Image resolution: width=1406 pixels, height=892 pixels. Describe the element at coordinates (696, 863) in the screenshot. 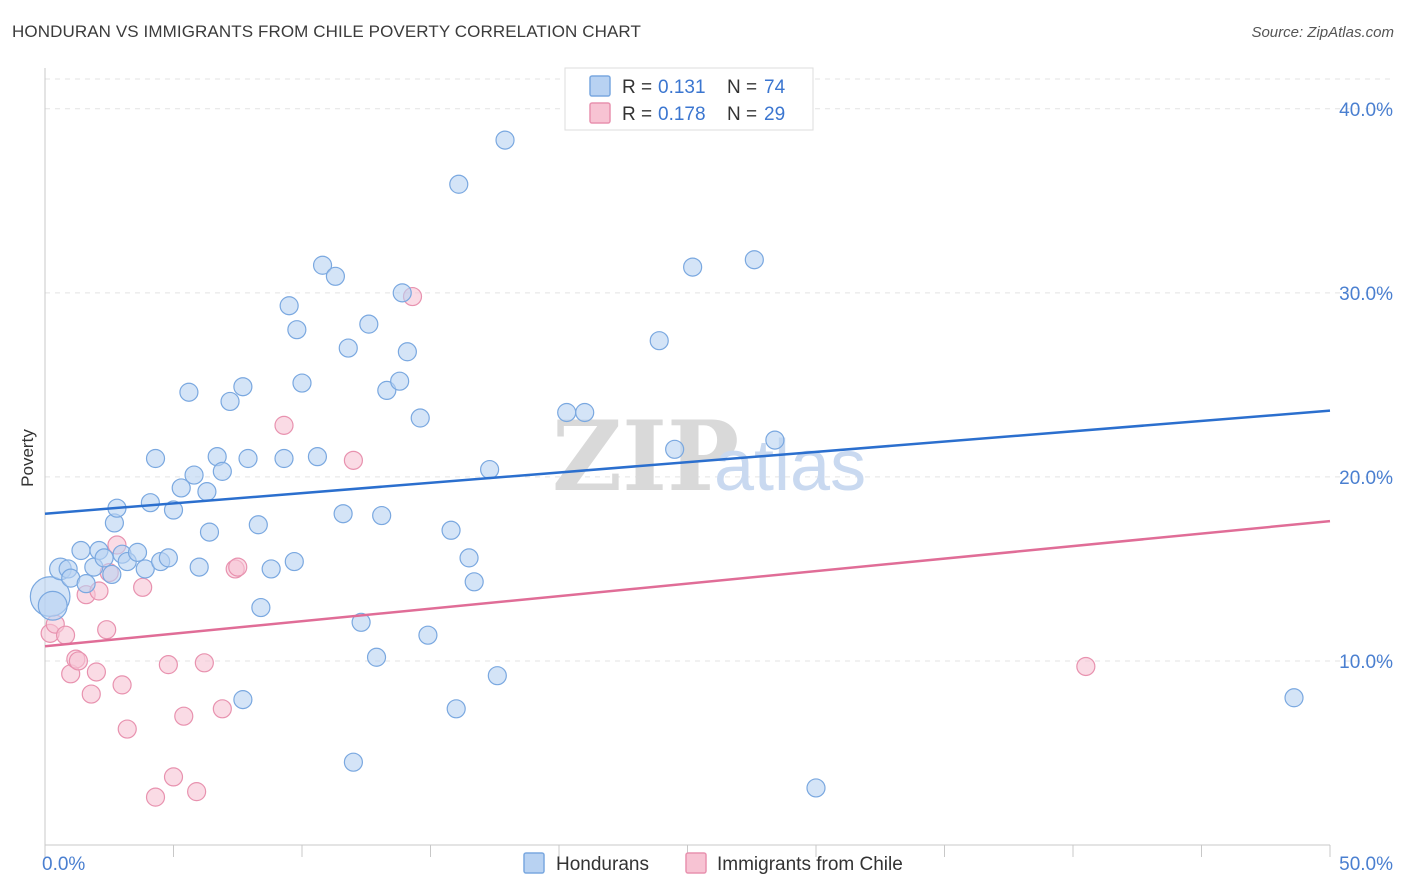

I see `bottom-legend-swatch-chile` at that location.